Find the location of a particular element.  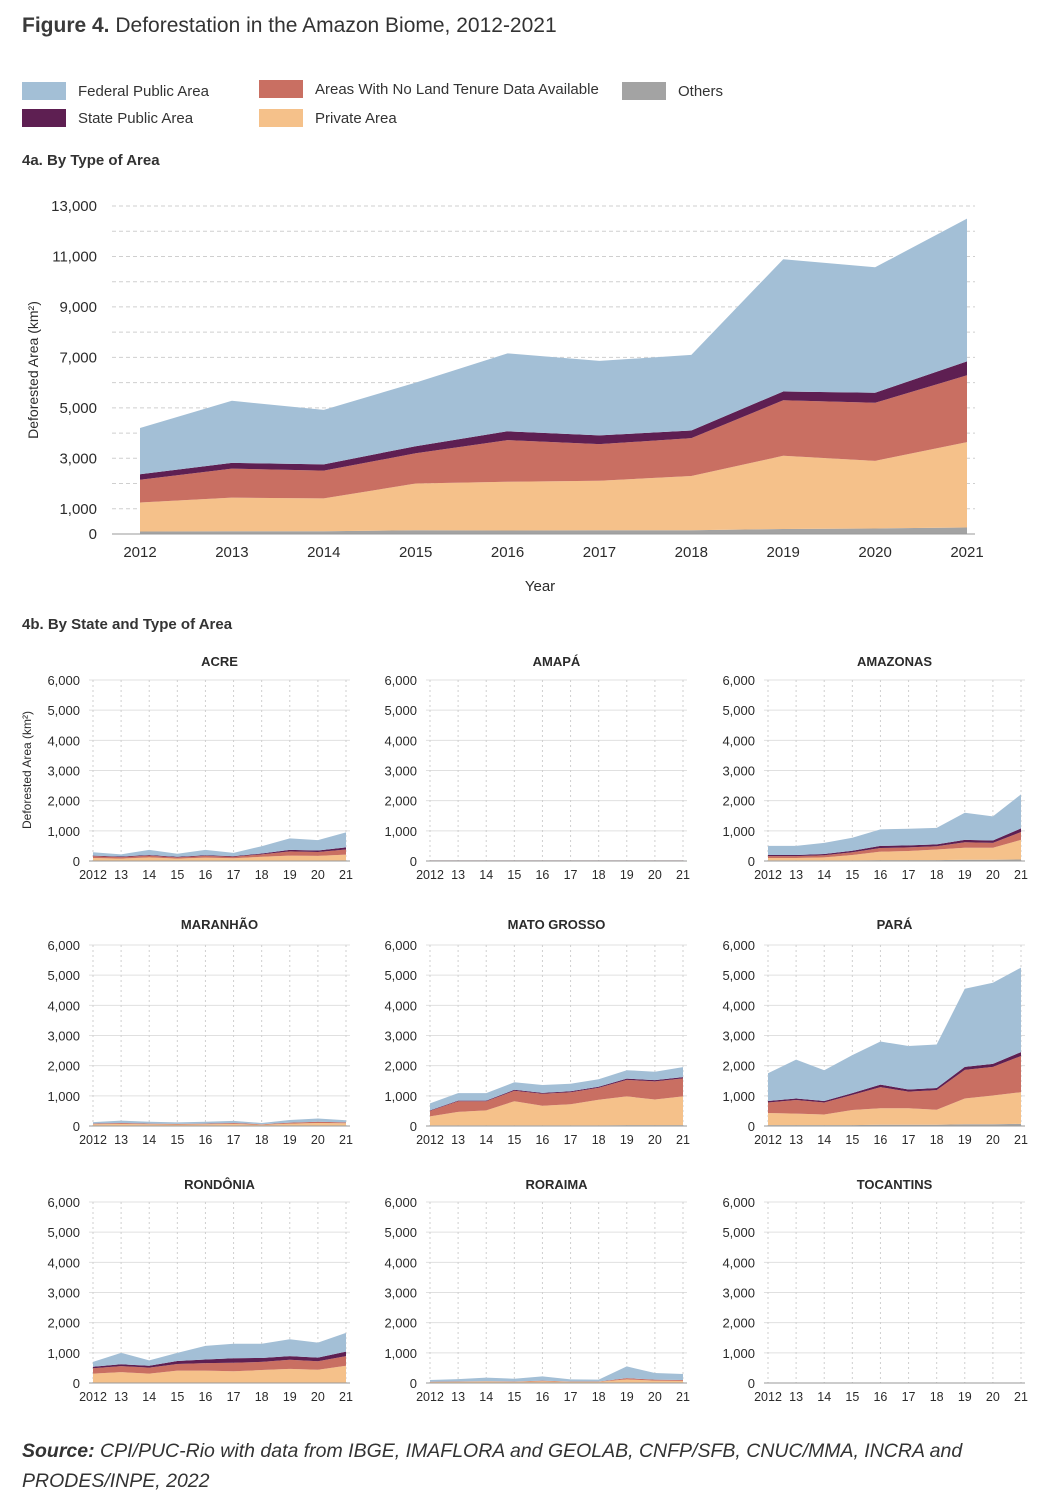

state-tocantins-x-tick-label: 14 is located at coordinates (824, 1397).